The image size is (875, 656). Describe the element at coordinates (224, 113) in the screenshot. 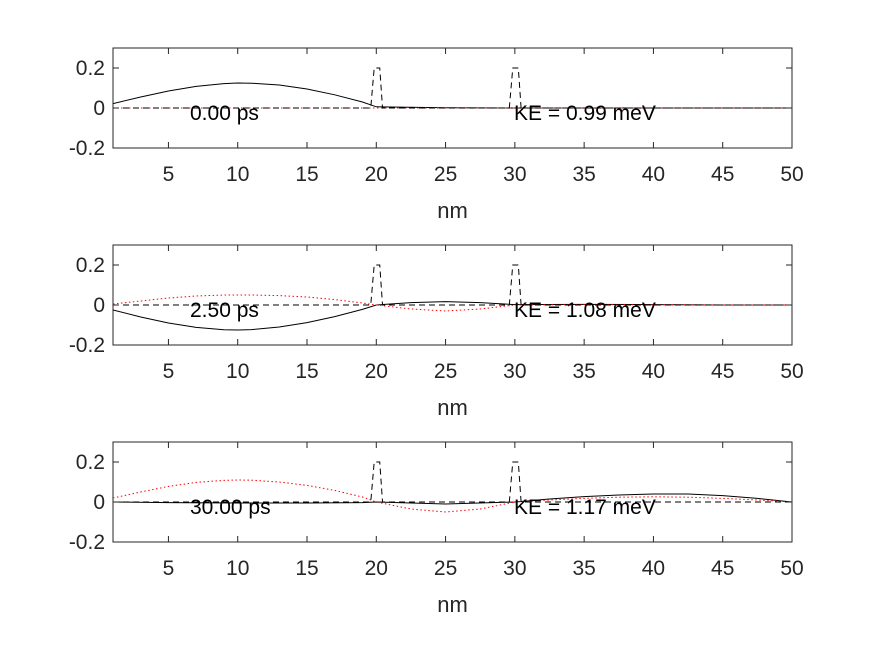

I see `time-annotation: 0.00 ps` at that location.